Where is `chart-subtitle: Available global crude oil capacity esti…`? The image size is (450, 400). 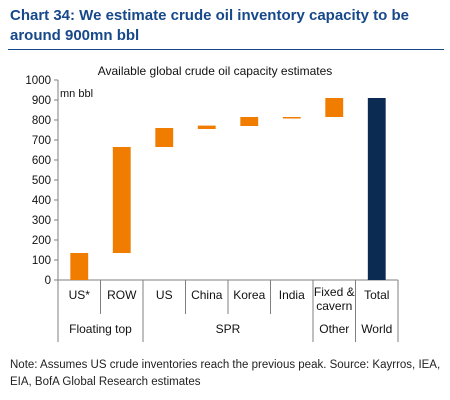 chart-subtitle: Available global crude oil capacity esti… is located at coordinates (215, 71).